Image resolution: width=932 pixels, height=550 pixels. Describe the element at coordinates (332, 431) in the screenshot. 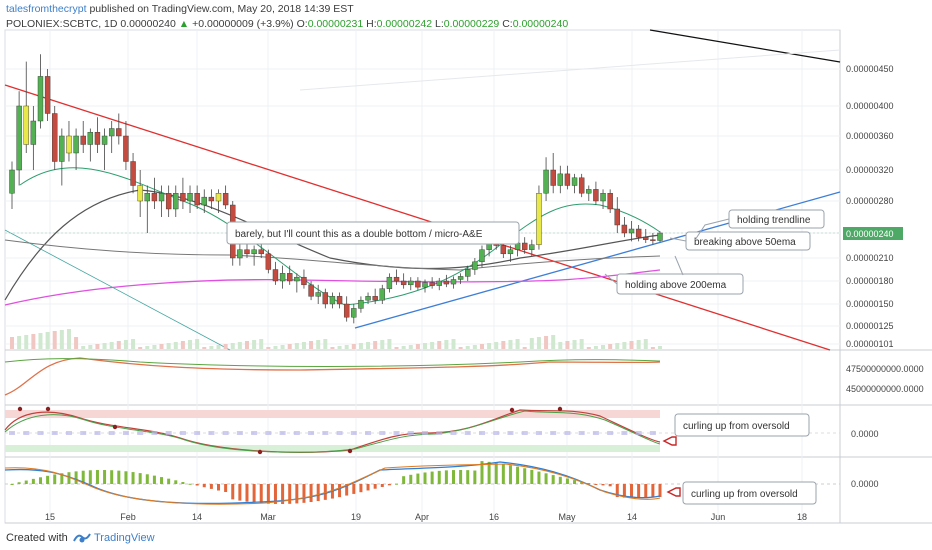

I see `stoch-k-line` at that location.